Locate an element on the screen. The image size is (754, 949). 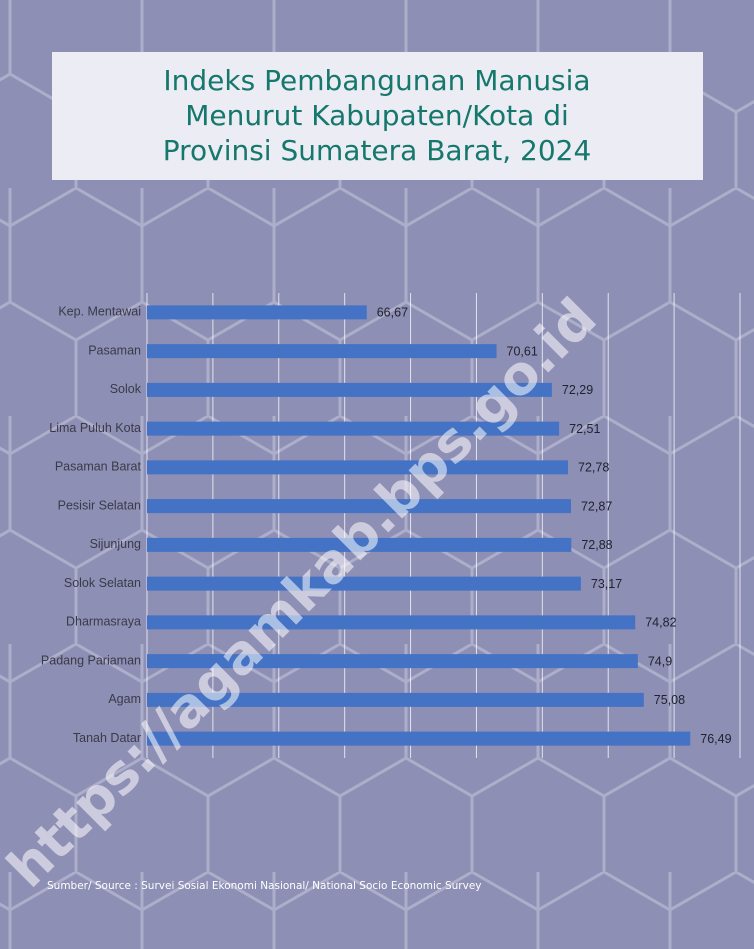
y-tick-label: Solok is located at coordinates (126, 389).